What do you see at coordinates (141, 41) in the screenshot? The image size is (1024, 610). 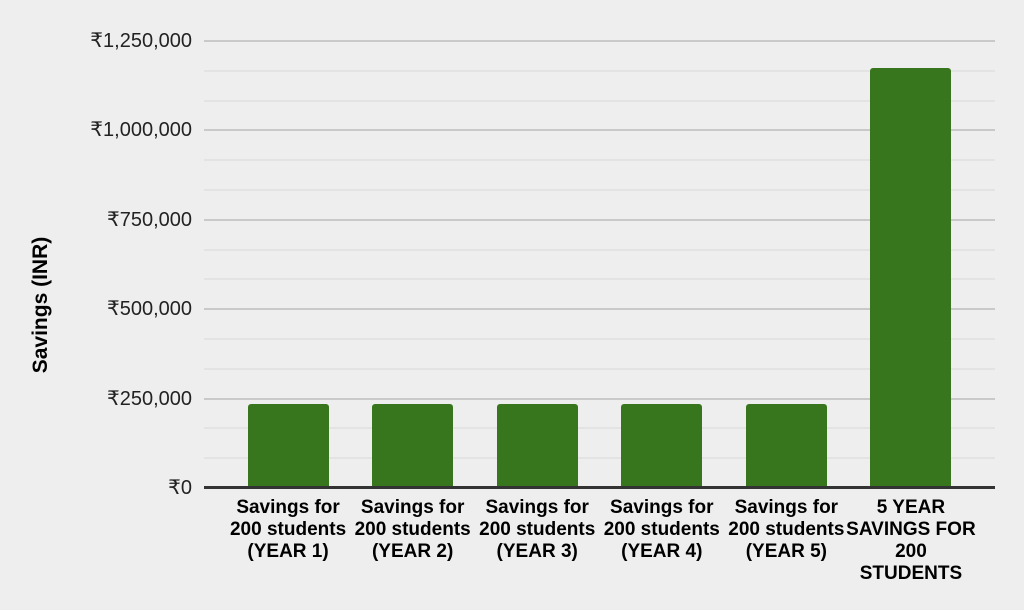 I see `y-tick-label: ₹1,250,000` at bounding box center [141, 41].